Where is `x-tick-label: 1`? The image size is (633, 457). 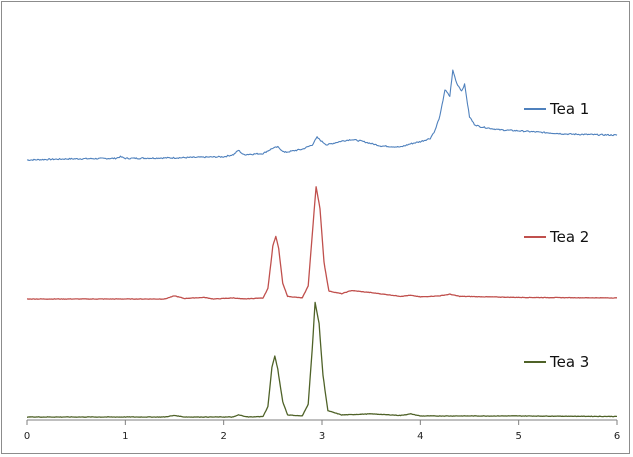 x-tick-label: 1 is located at coordinates (125, 436).